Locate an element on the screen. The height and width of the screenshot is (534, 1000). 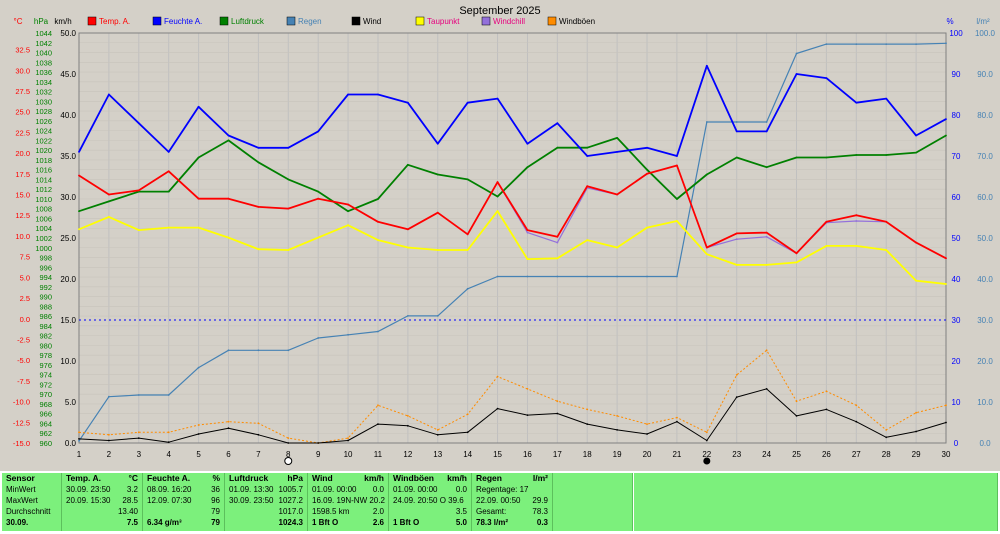
pressure-tick-label: 1014 is located at coordinates (43, 179).